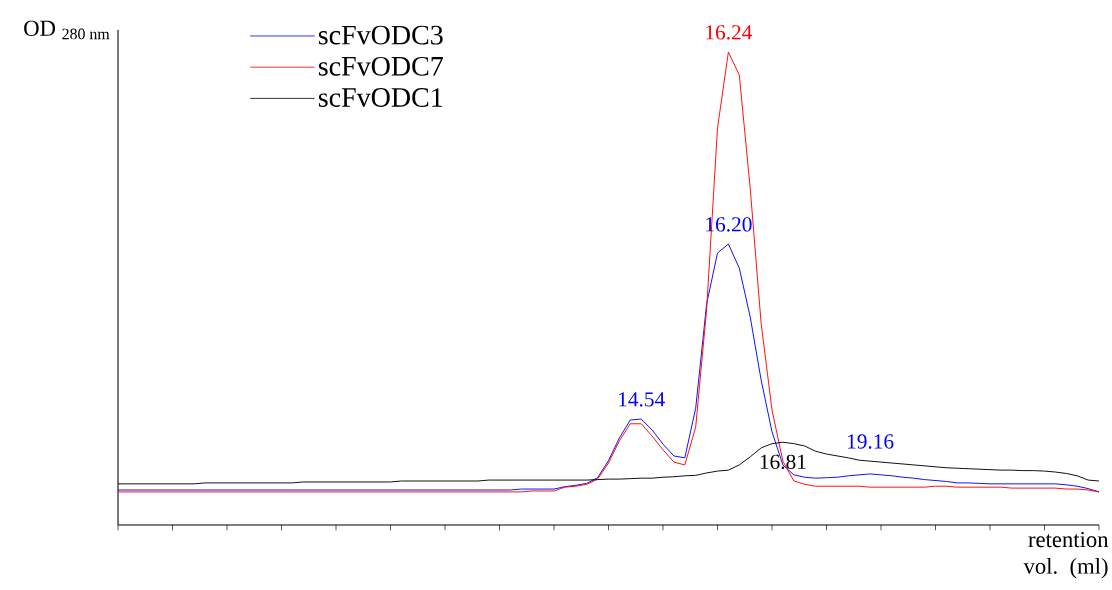 The width and height of the screenshot is (1112, 590). I want to click on annotation: 19.16, so click(870, 441).